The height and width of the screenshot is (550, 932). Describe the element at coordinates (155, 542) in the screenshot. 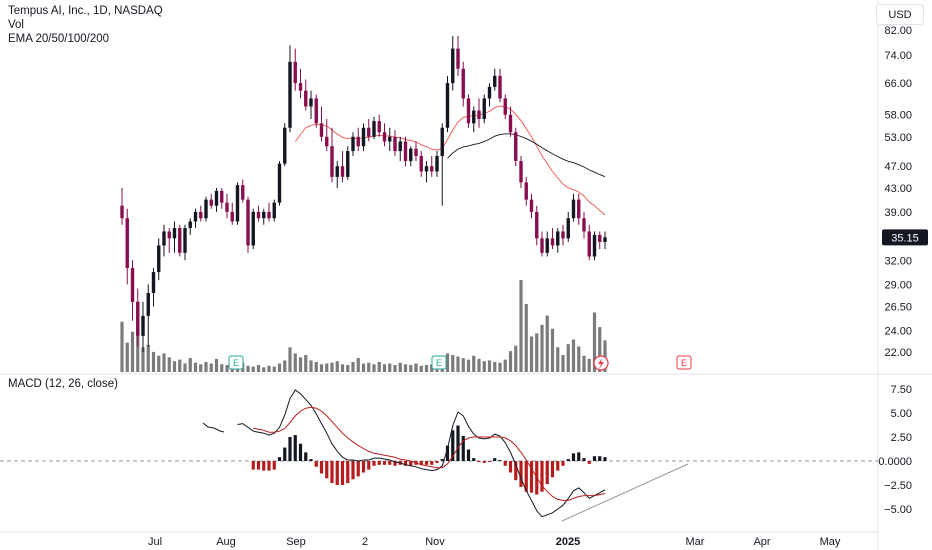

I see `time-axis-label: Jul` at that location.